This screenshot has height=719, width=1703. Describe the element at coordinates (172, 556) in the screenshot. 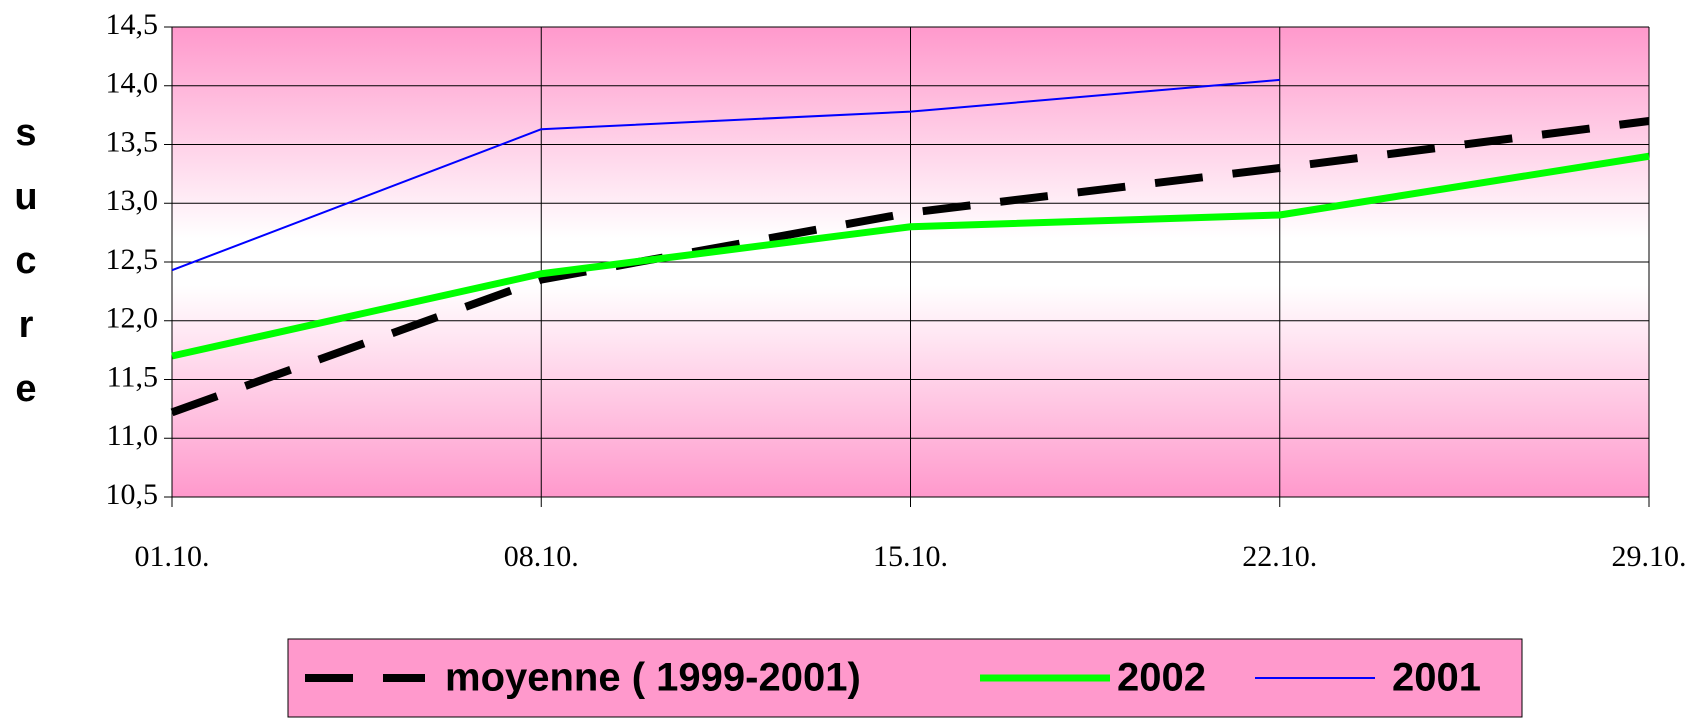

I see `x-tick-label: 01.10.` at that location.